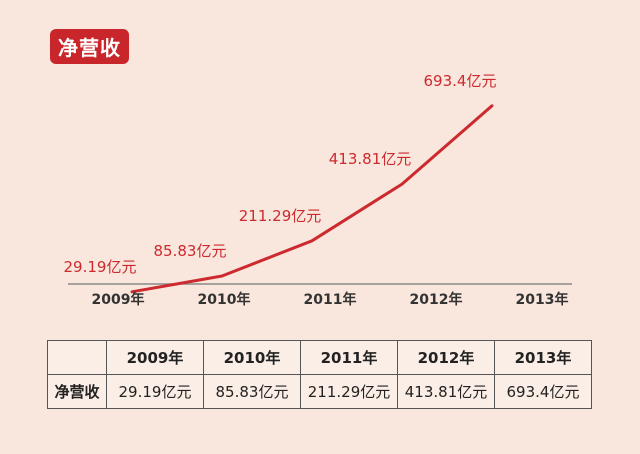 This screenshot has height=454, width=640. Describe the element at coordinates (542, 299) in the screenshot. I see `x-tick-label-4: 2013年` at that location.